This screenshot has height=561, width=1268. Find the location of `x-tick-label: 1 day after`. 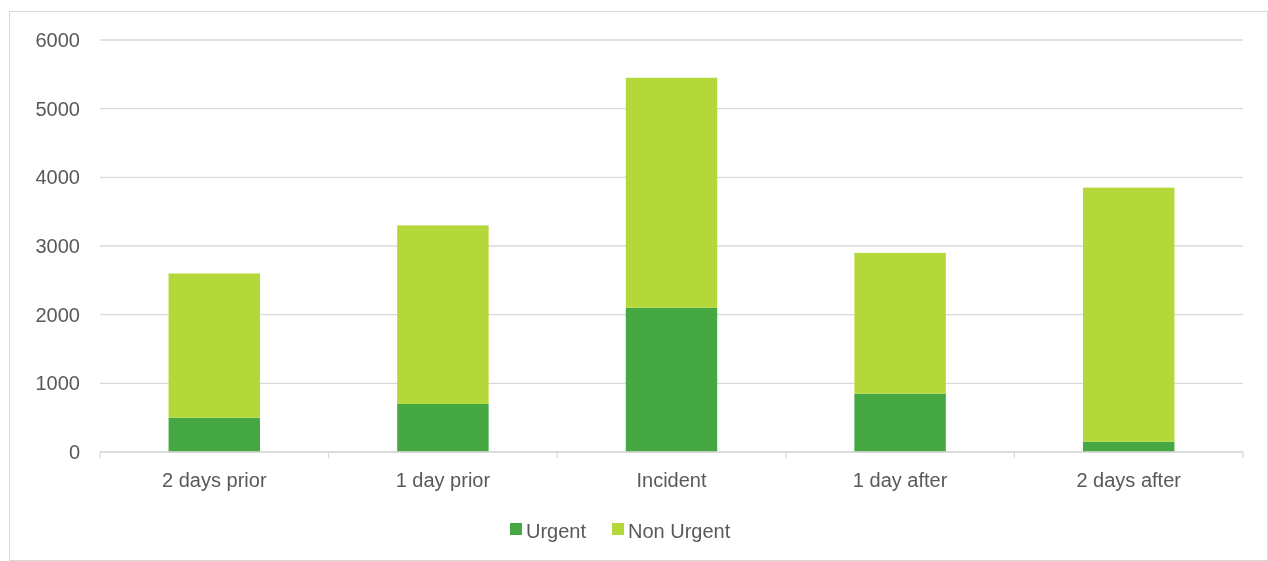

x-tick-label: 1 day after is located at coordinates (900, 480).